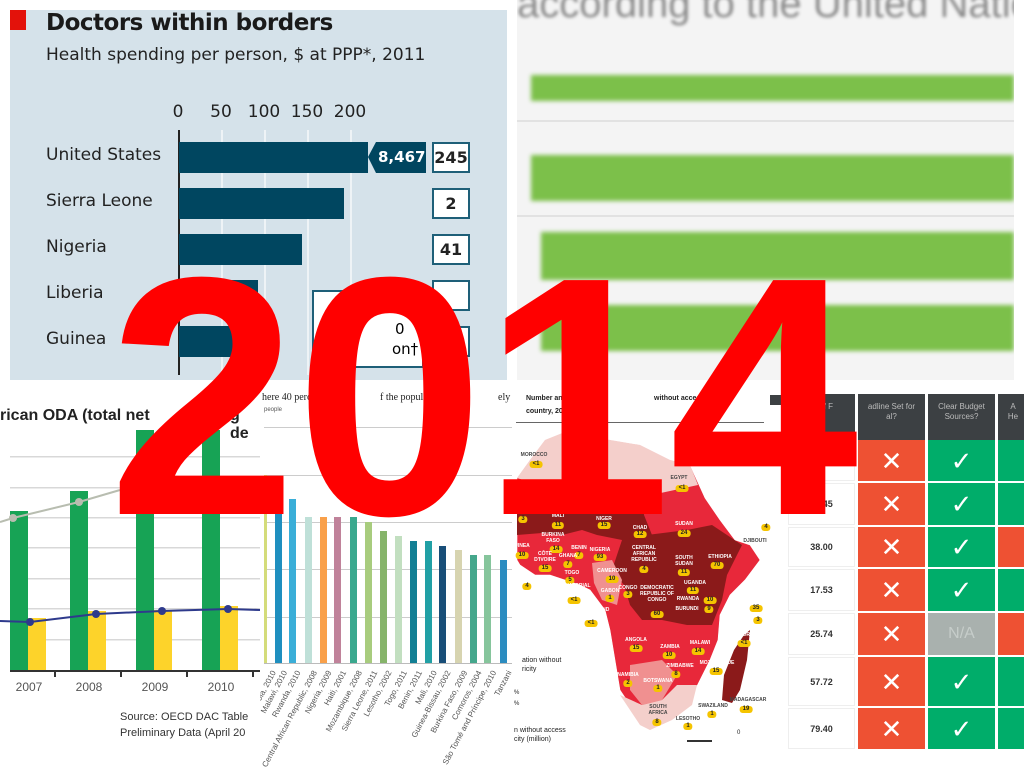 This screenshot has height=768, width=1024. I want to click on country-name-label: NIGERIA, so click(600, 550).